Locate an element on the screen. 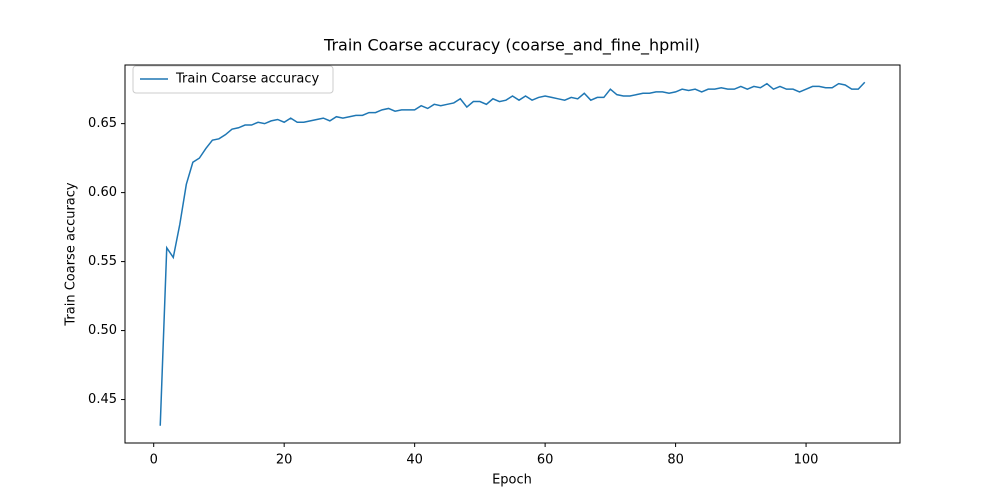 This screenshot has width=1000, height=500. y-tick-label: 0.50 is located at coordinates (102, 330).